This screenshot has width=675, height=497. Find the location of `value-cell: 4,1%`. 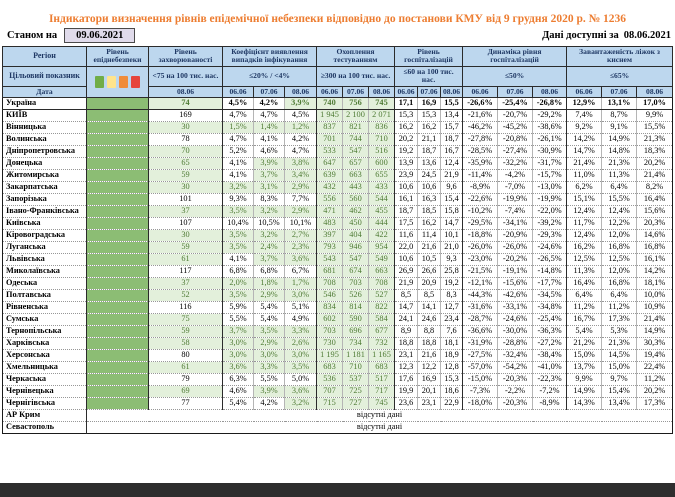

value-cell: 4,1% is located at coordinates (238, 163).